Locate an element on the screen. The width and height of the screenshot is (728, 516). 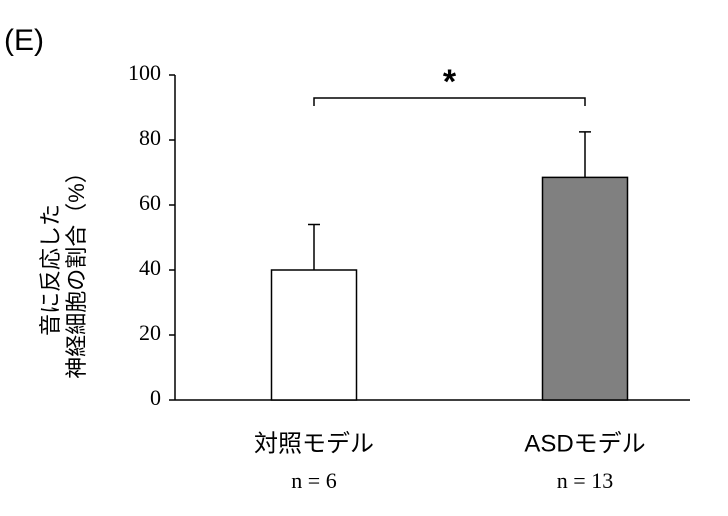
y-tick-label: 0 is located at coordinates (155, 397).